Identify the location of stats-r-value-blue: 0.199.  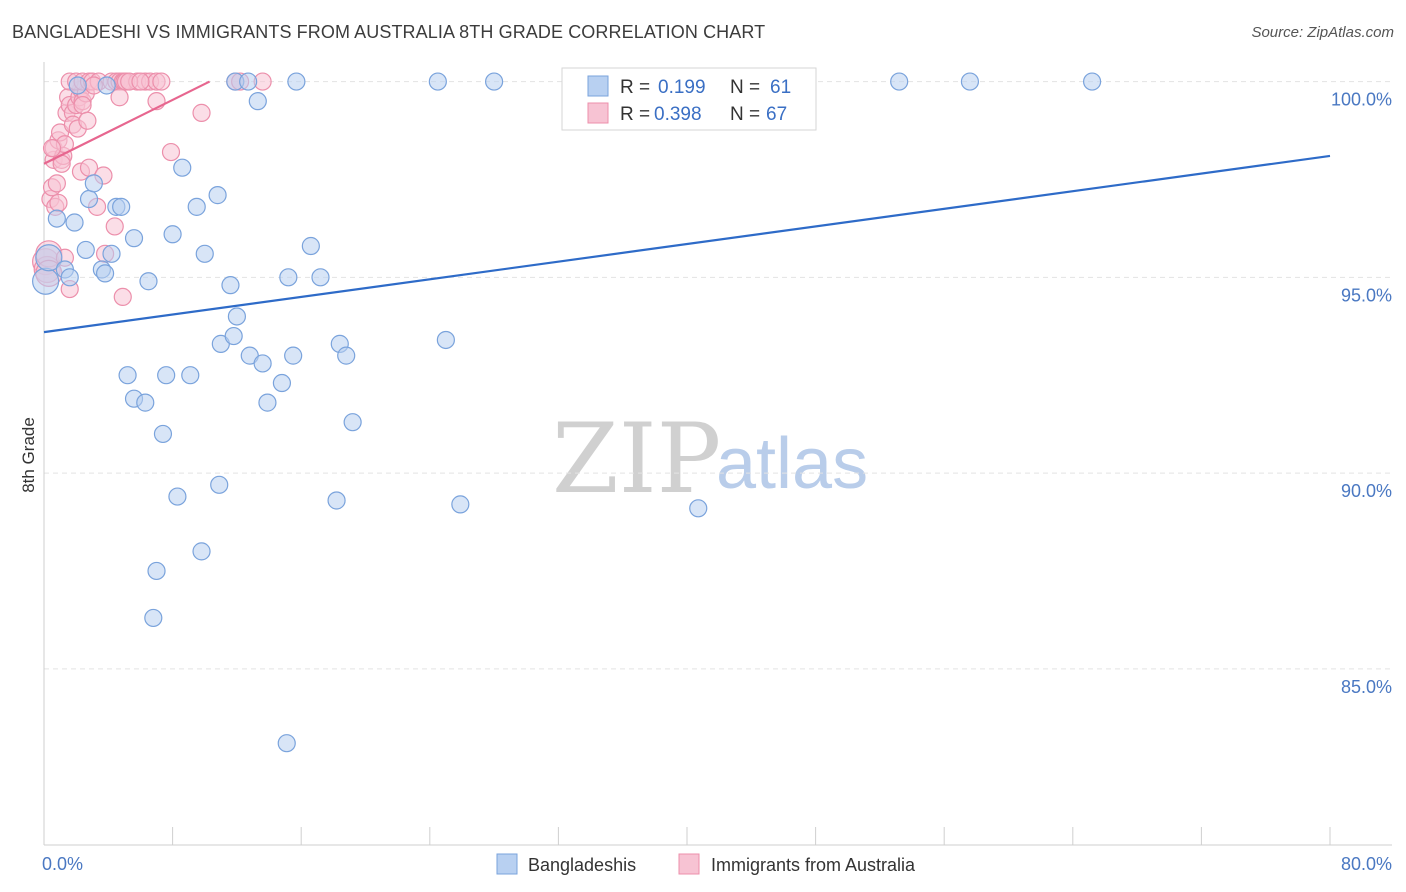
(682, 87).